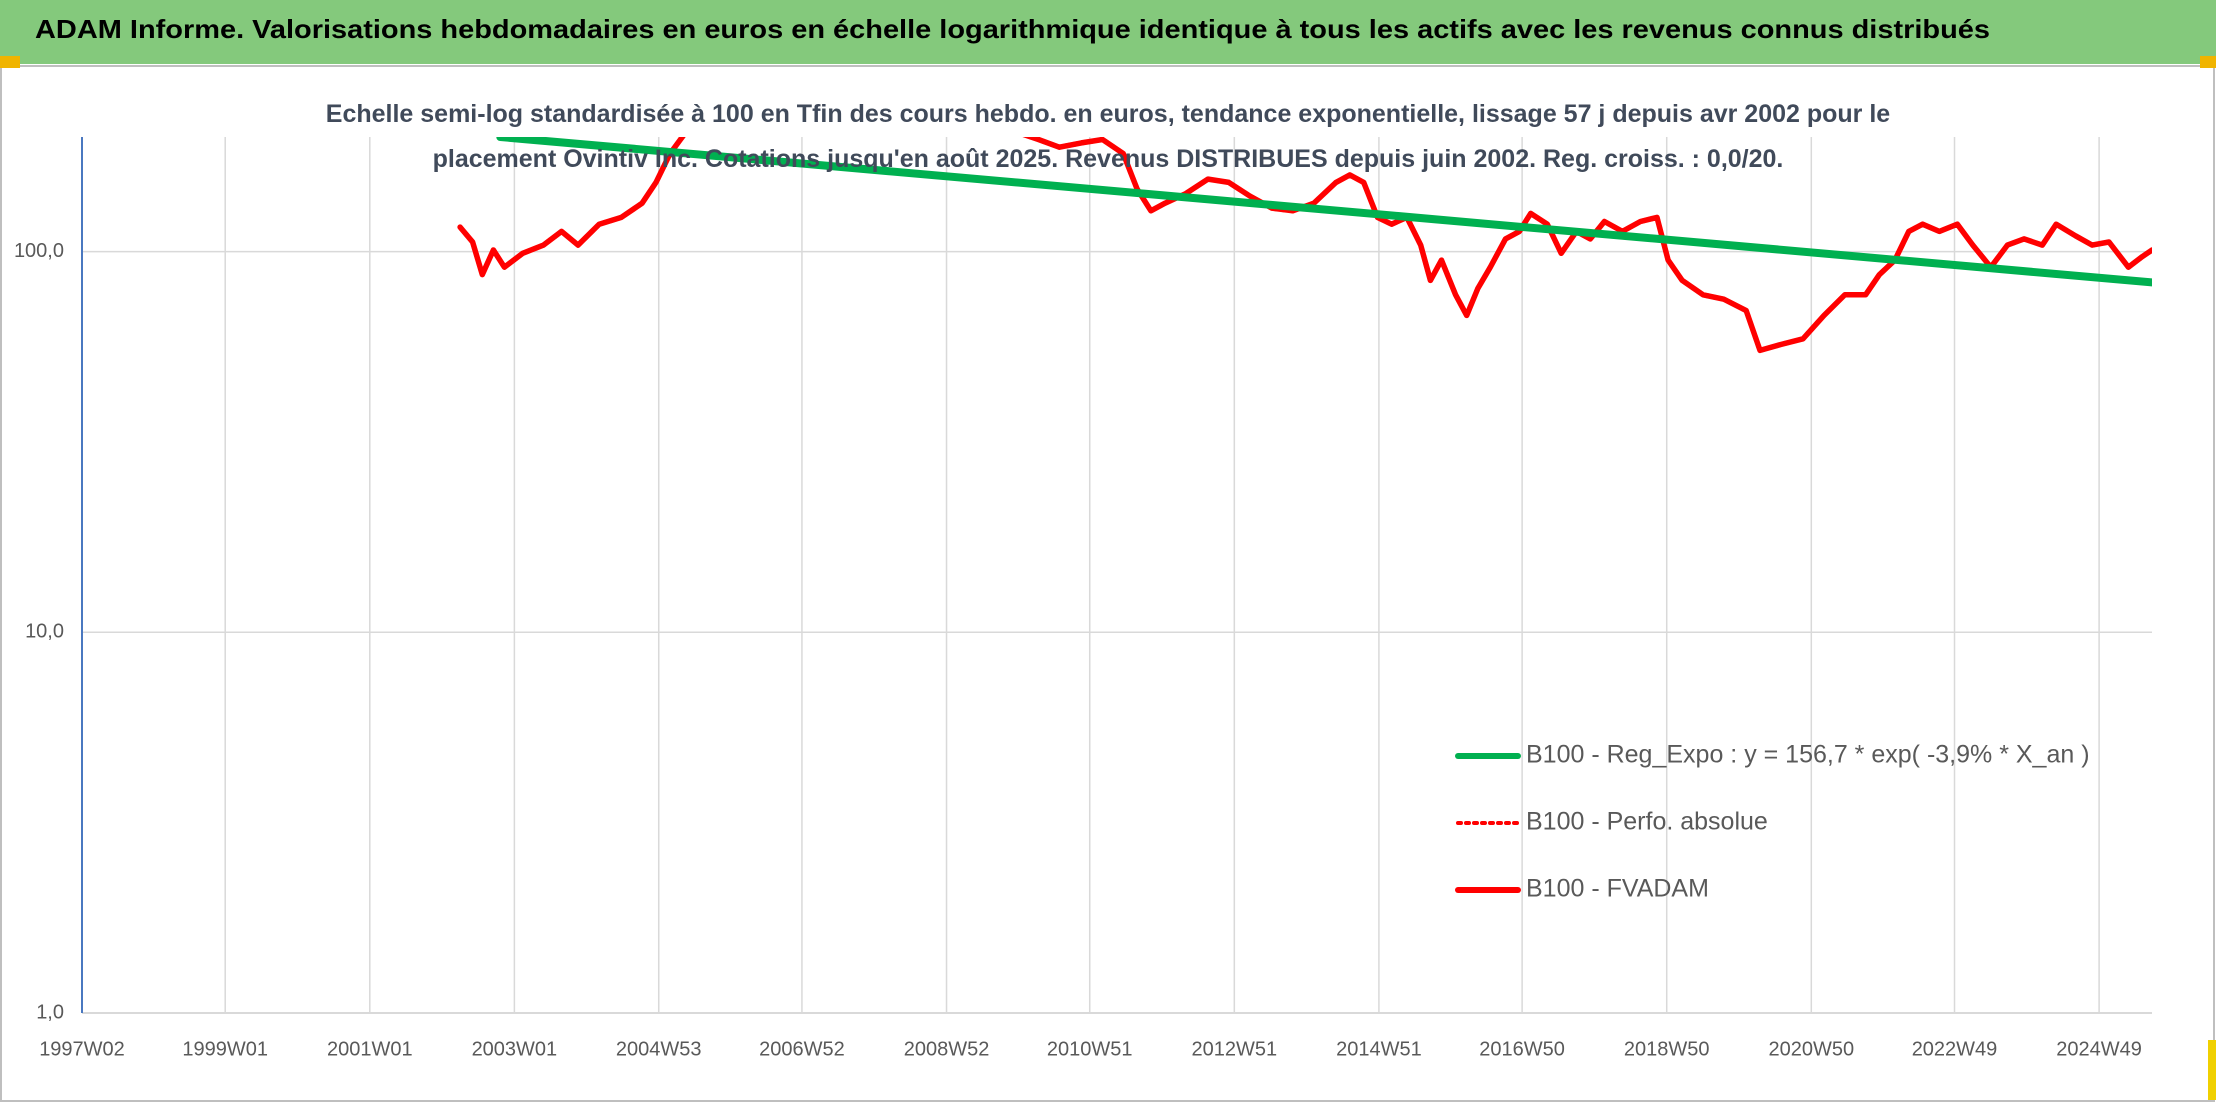  I want to click on legend-label: B100 - FVADAM, so click(1617, 889).